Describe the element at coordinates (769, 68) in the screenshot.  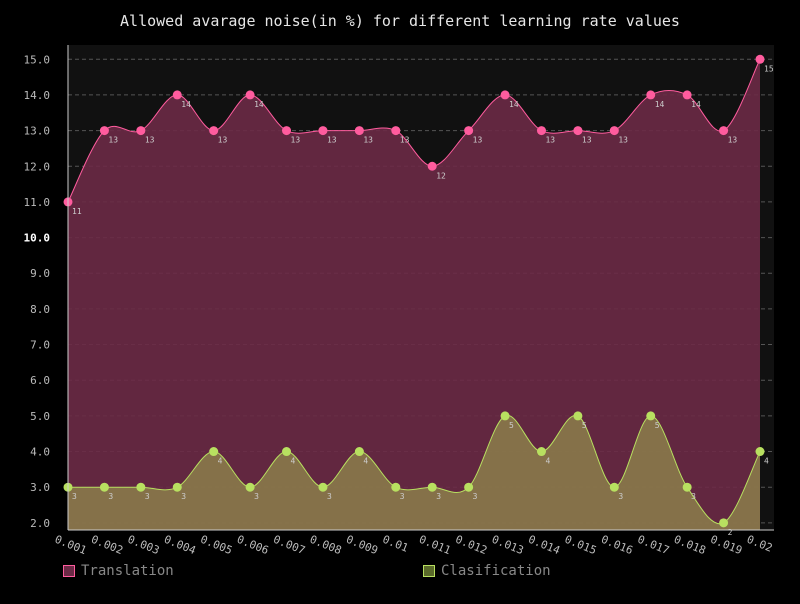
I see `data-label-translation: 15` at that location.